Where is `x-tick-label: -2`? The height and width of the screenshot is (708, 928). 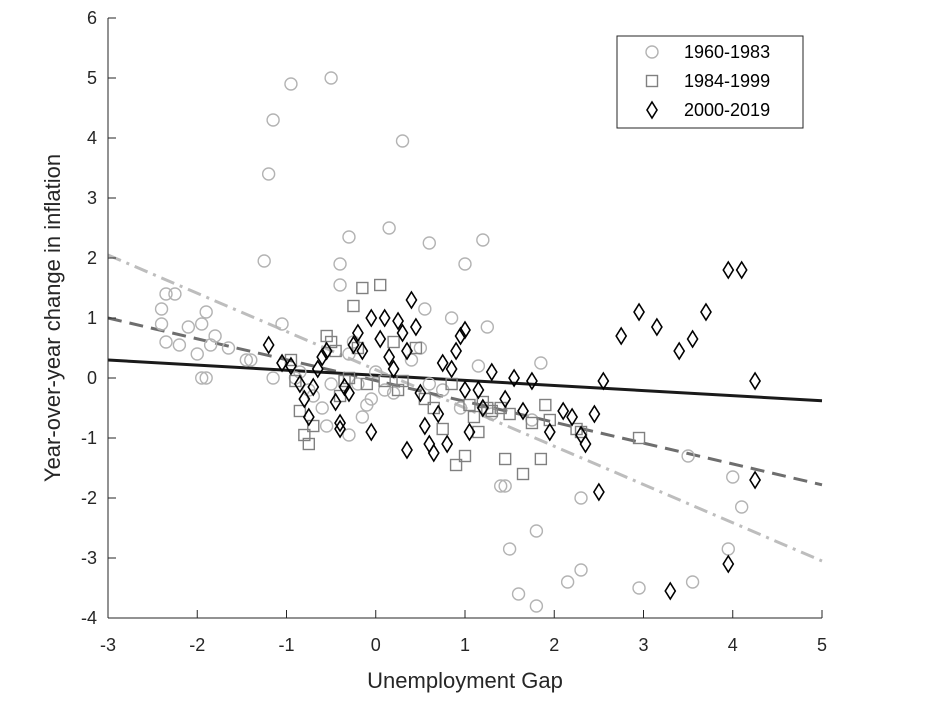
x-tick-label: -2 is located at coordinates (197, 645).